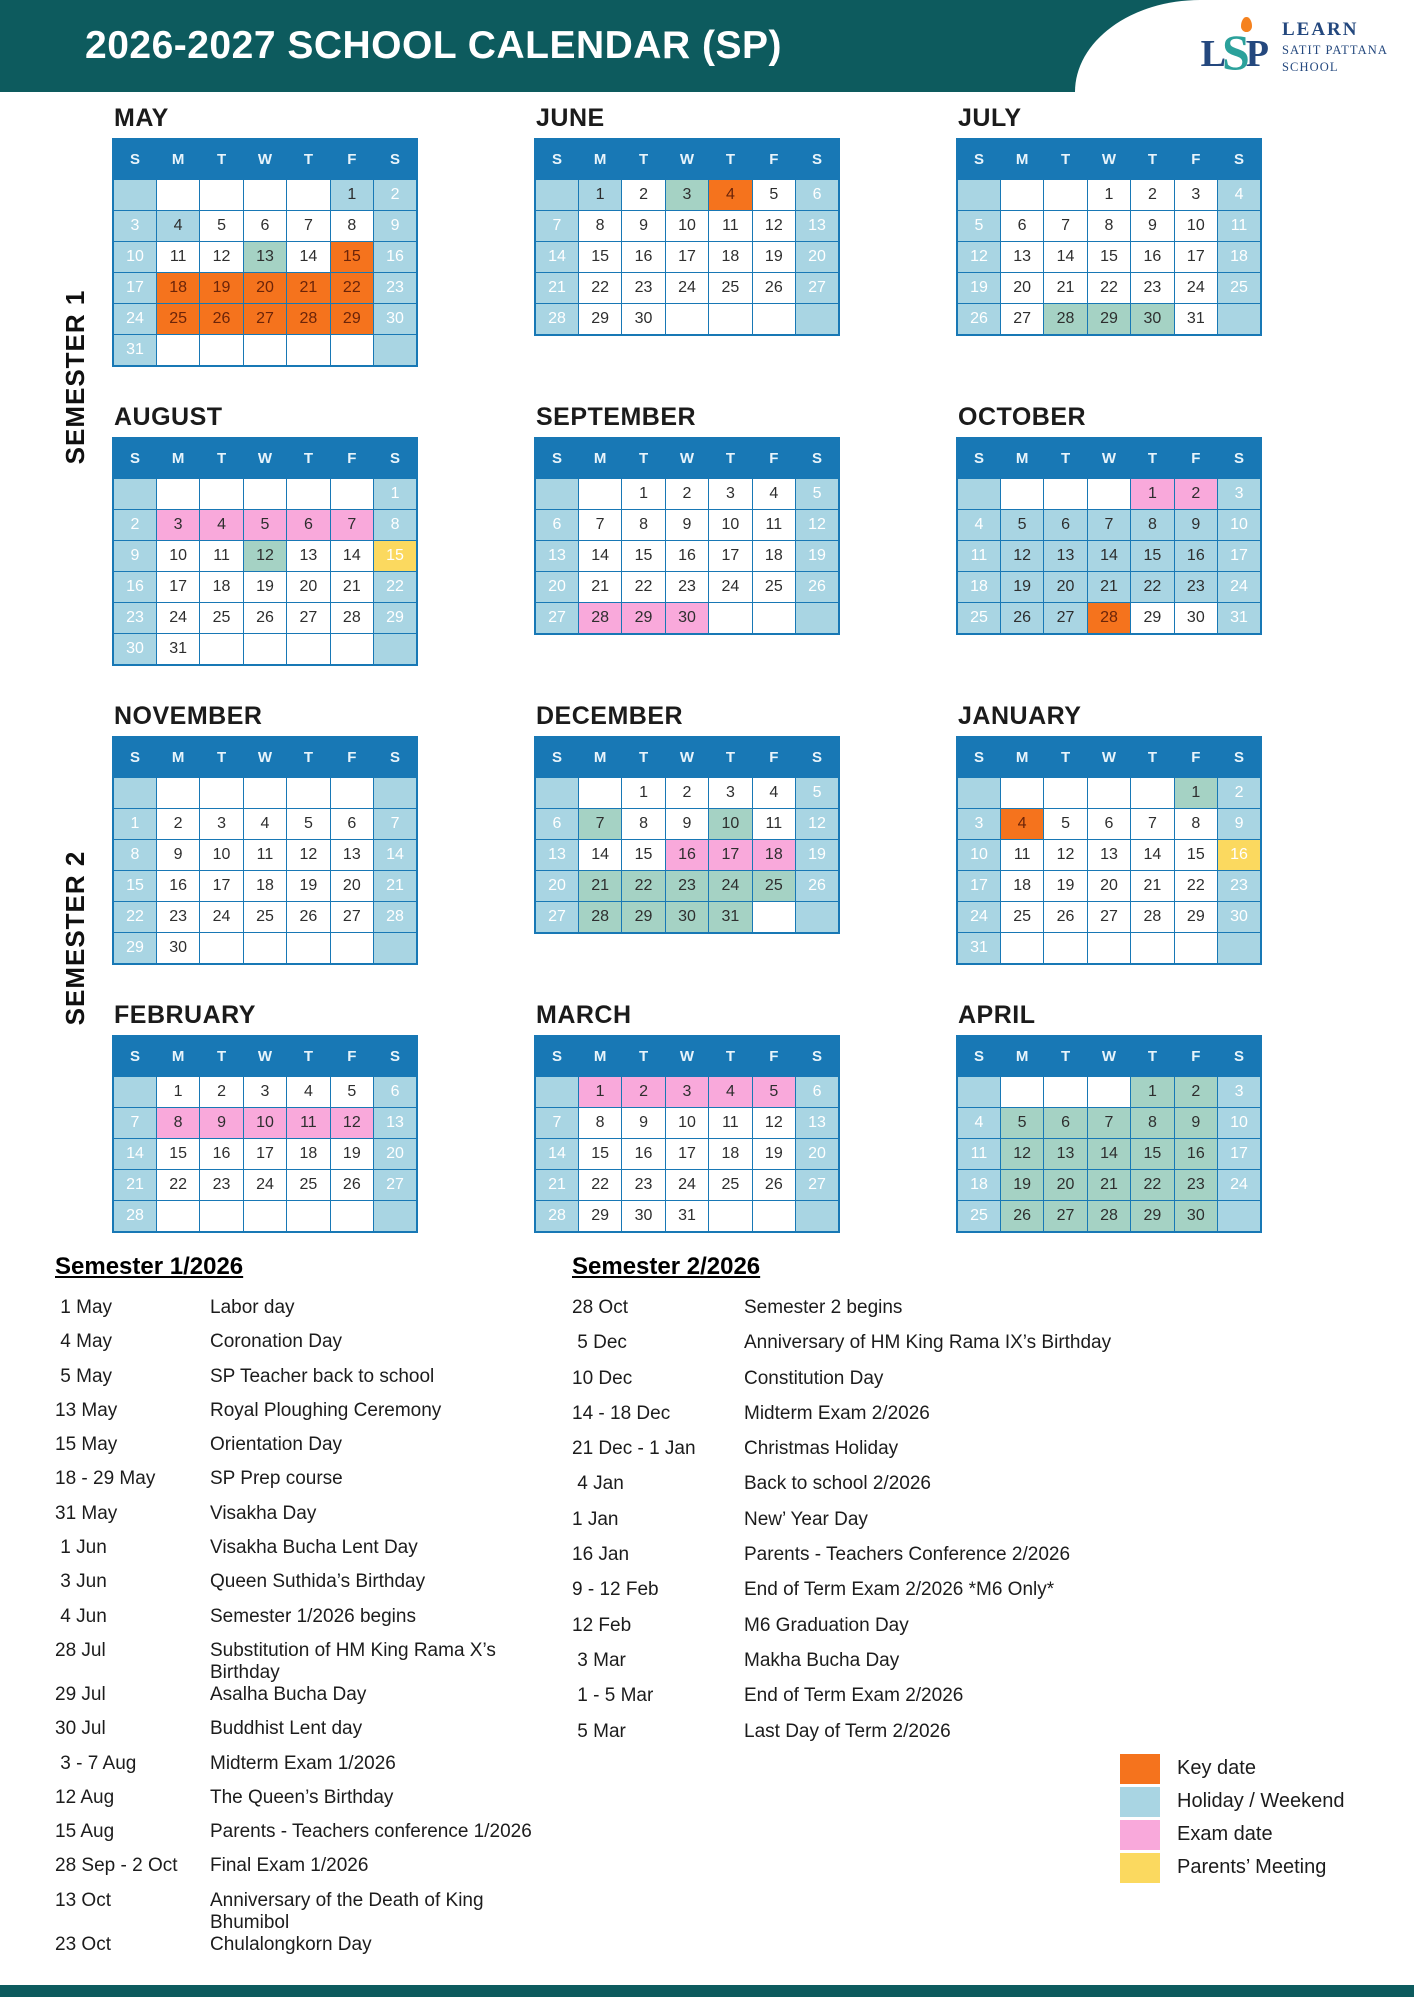  I want to click on day-cell: 22, so click(352, 288).